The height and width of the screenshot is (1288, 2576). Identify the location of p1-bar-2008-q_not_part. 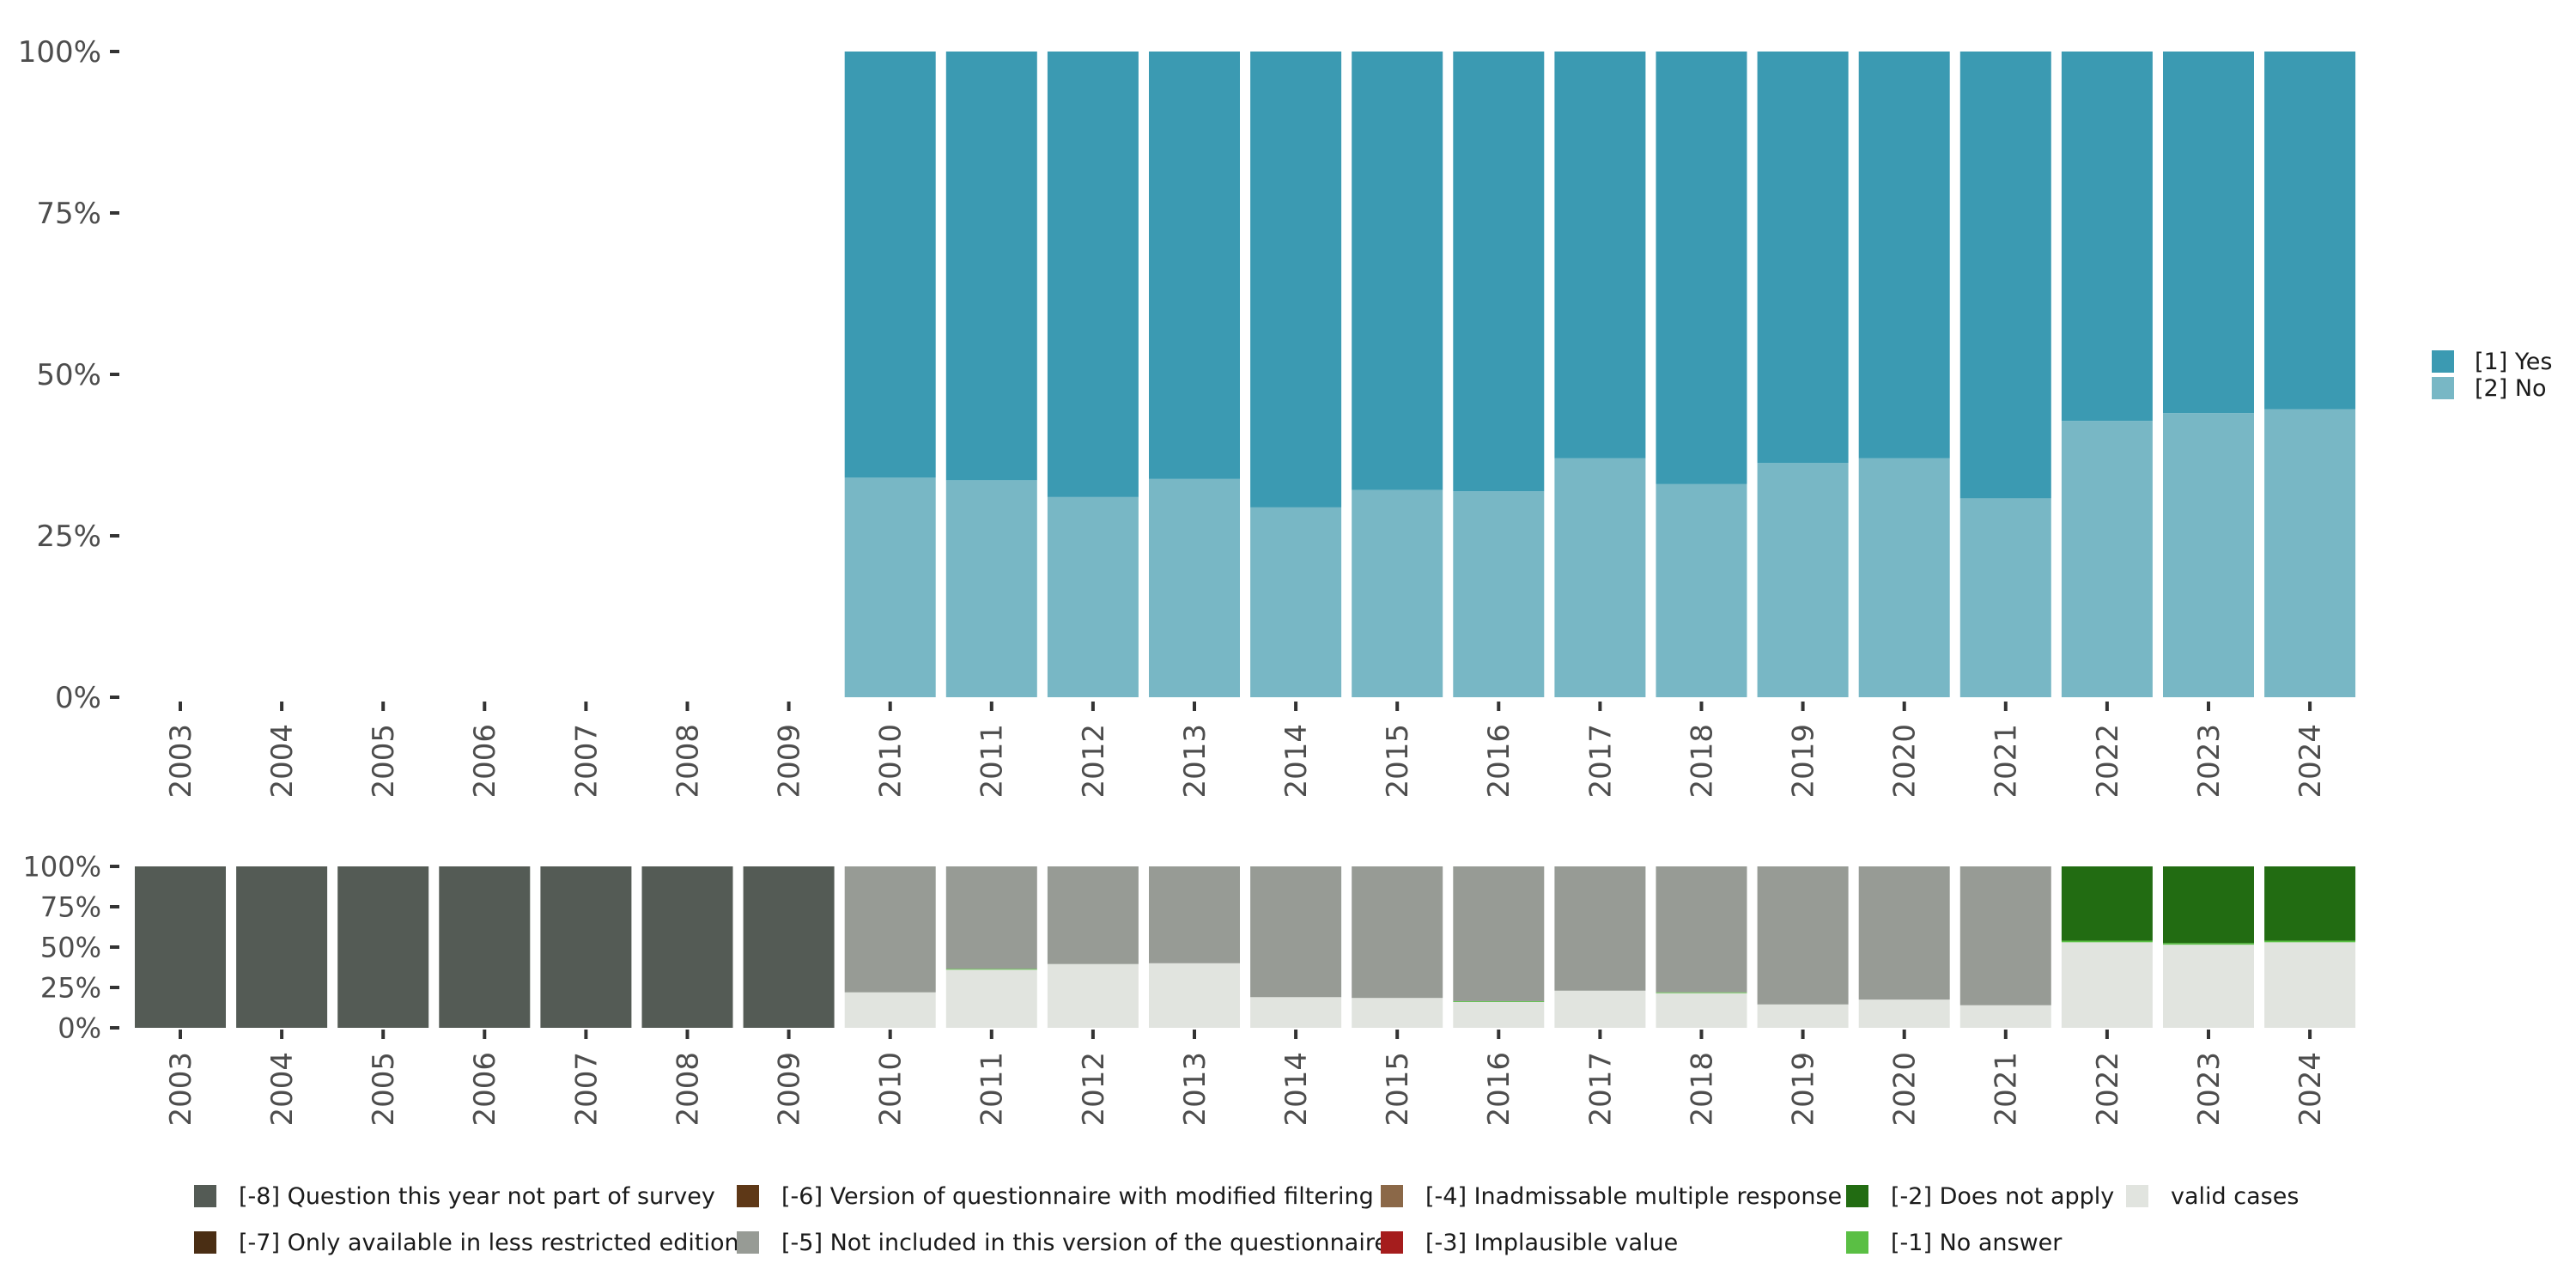
(687, 947).